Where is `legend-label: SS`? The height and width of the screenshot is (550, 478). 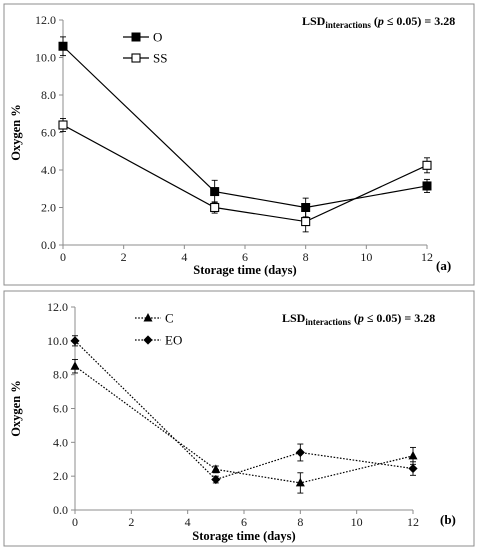
legend-label: SS is located at coordinates (160, 58).